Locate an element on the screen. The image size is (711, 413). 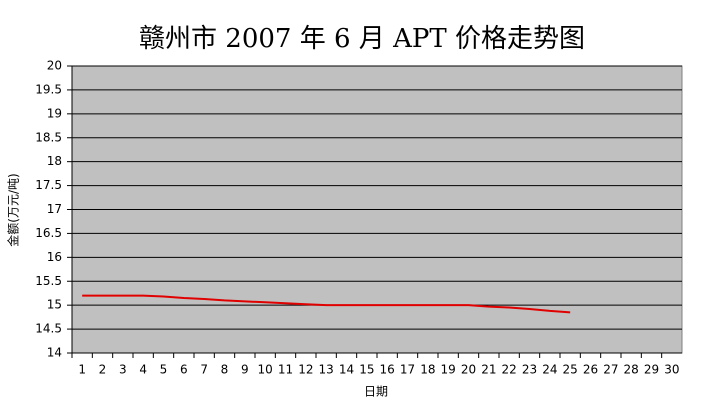
x-tick-label: 11 is located at coordinates (285, 370).